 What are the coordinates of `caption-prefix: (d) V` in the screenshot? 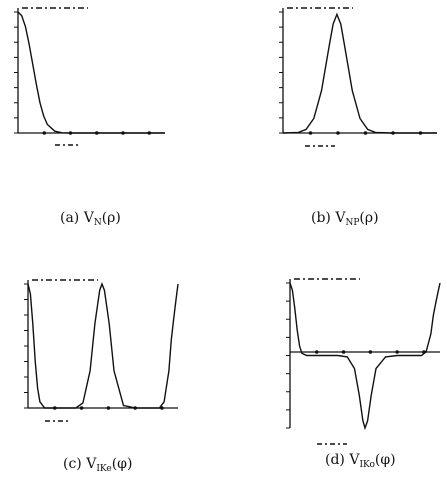 It's located at (342, 460).